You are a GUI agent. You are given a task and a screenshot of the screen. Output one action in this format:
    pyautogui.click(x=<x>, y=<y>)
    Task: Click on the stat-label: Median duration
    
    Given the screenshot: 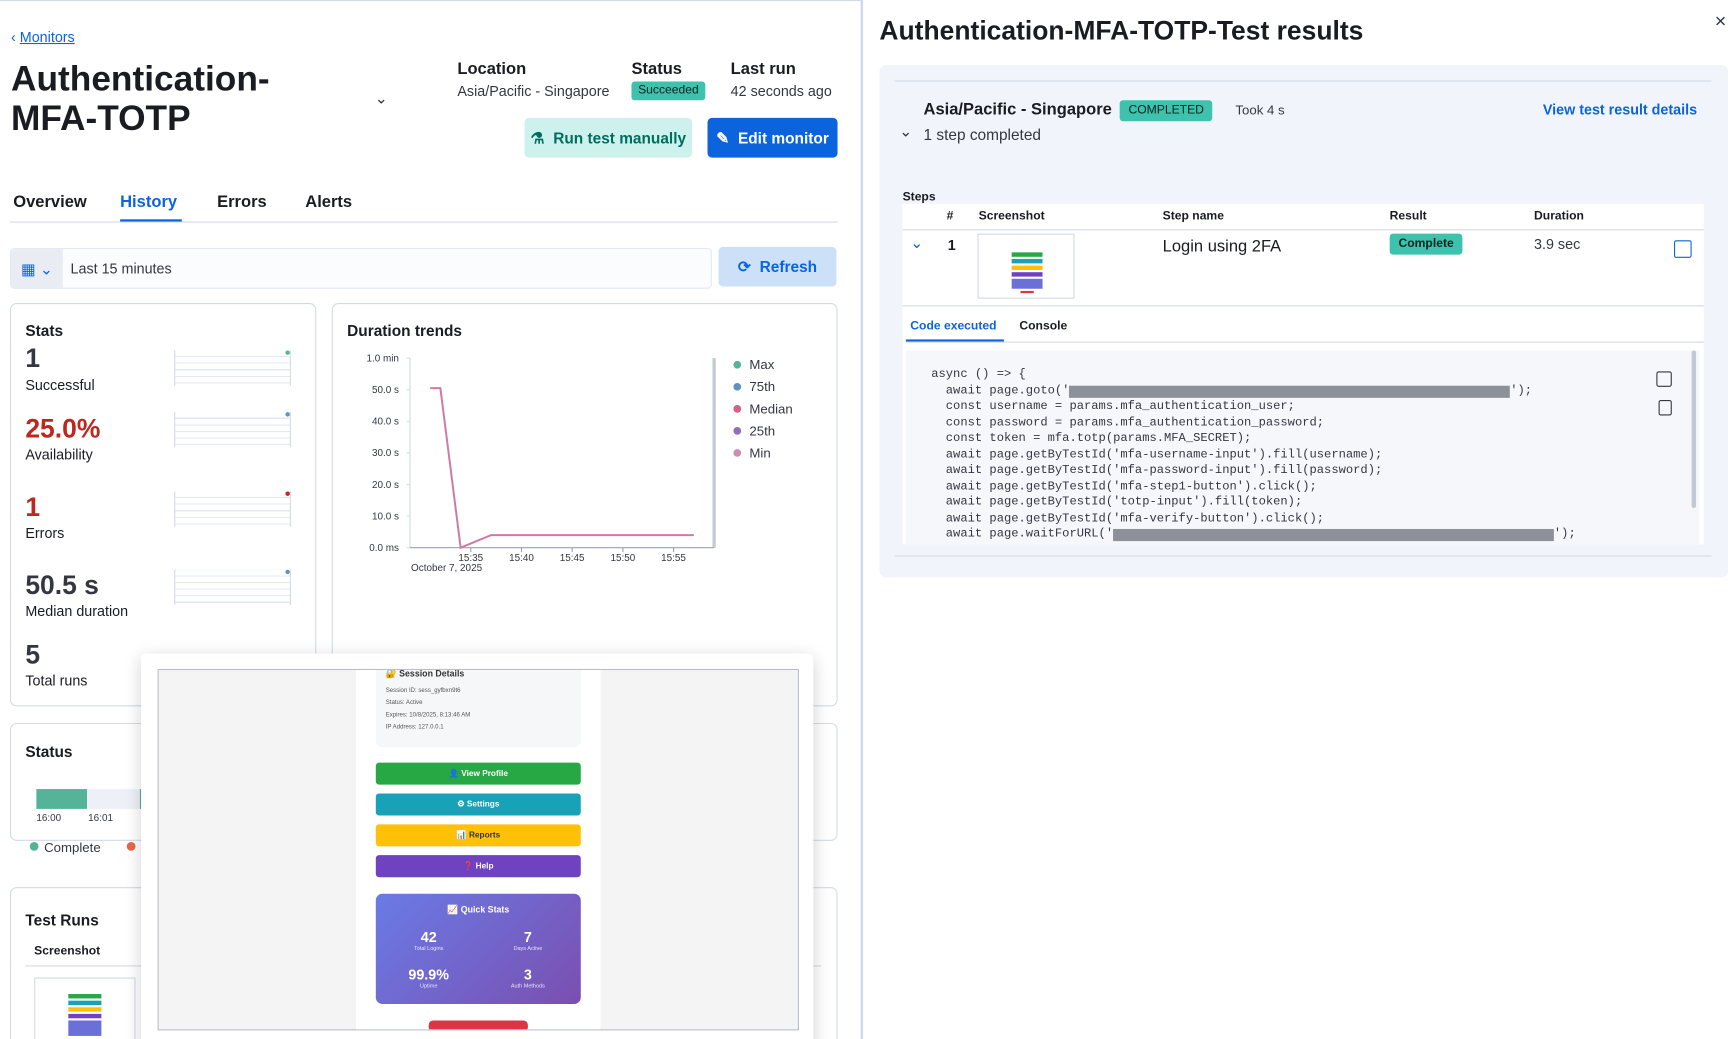 What is the action you would take?
    pyautogui.click(x=77, y=611)
    